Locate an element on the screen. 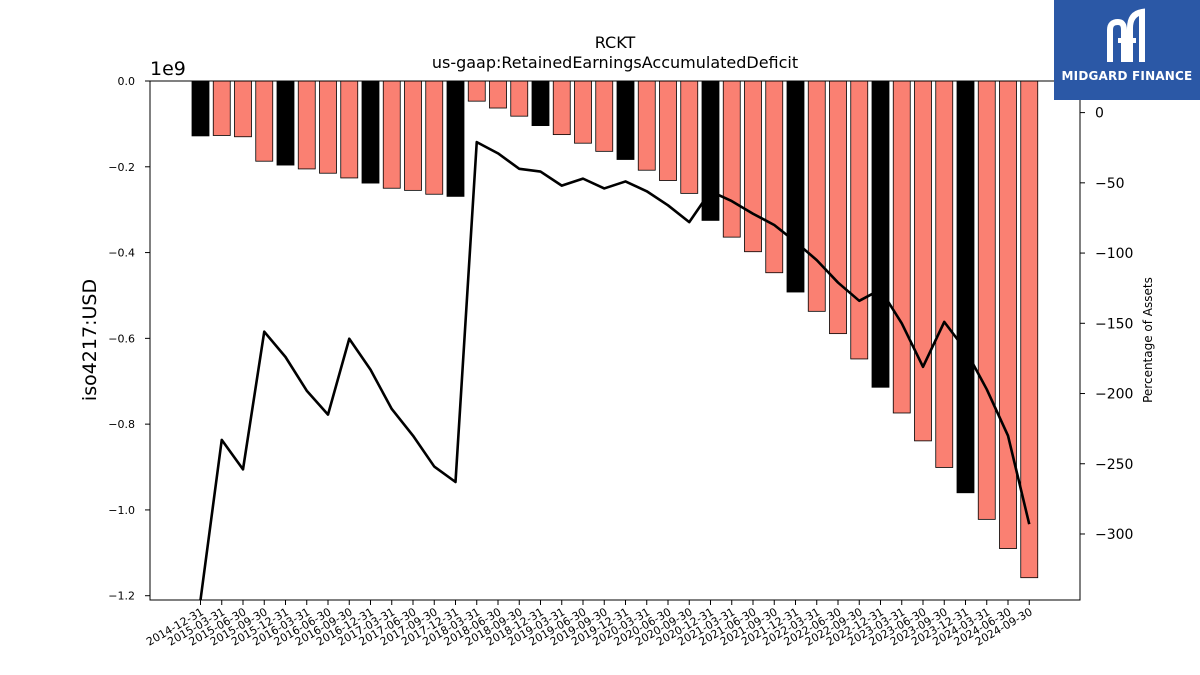 The width and height of the screenshot is (1200, 675). y2-tick-label: −100 is located at coordinates (1114, 254).